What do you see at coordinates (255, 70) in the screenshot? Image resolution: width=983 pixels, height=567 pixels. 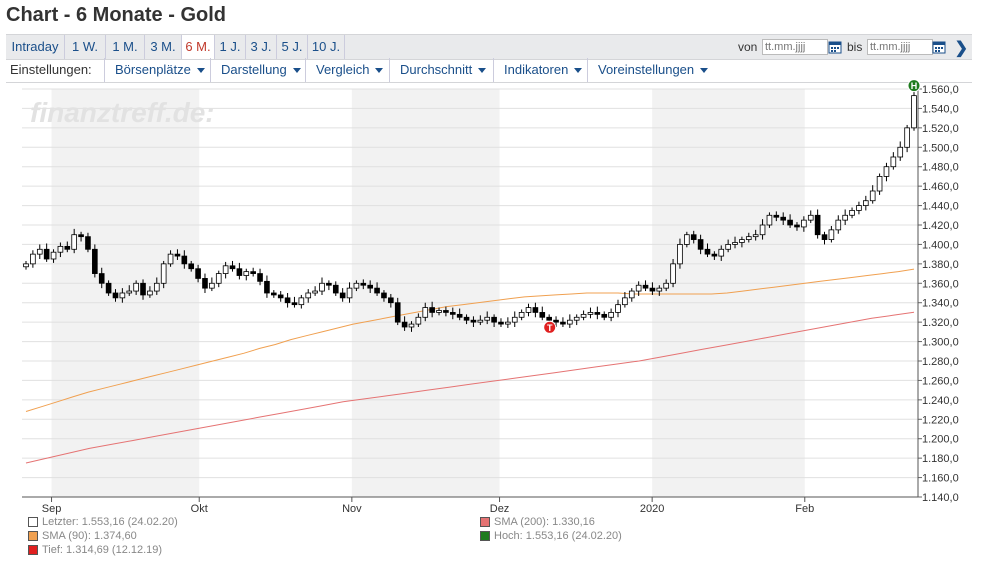 I see `menu-darstellung: Darstellung` at bounding box center [255, 70].